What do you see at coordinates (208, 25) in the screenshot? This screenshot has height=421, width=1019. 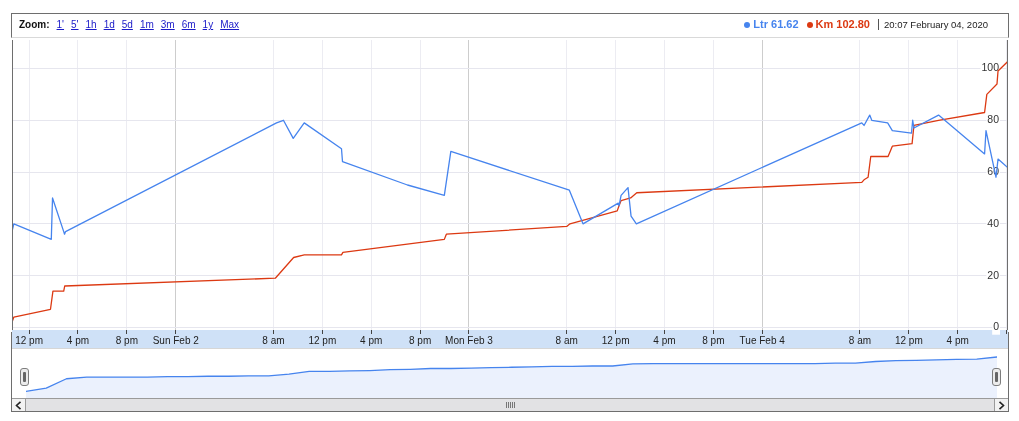 I see `text: 1y` at bounding box center [208, 25].